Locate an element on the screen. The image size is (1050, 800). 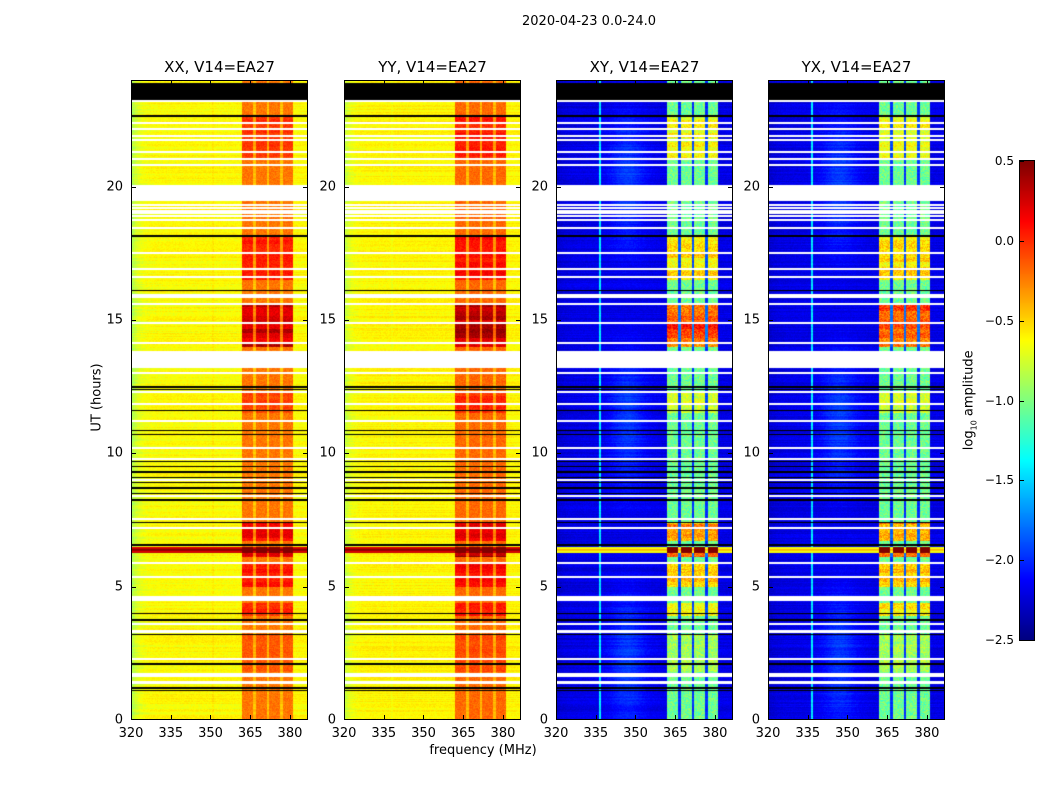
colorbar-tick-label: −2.5 is located at coordinates (999, 640).